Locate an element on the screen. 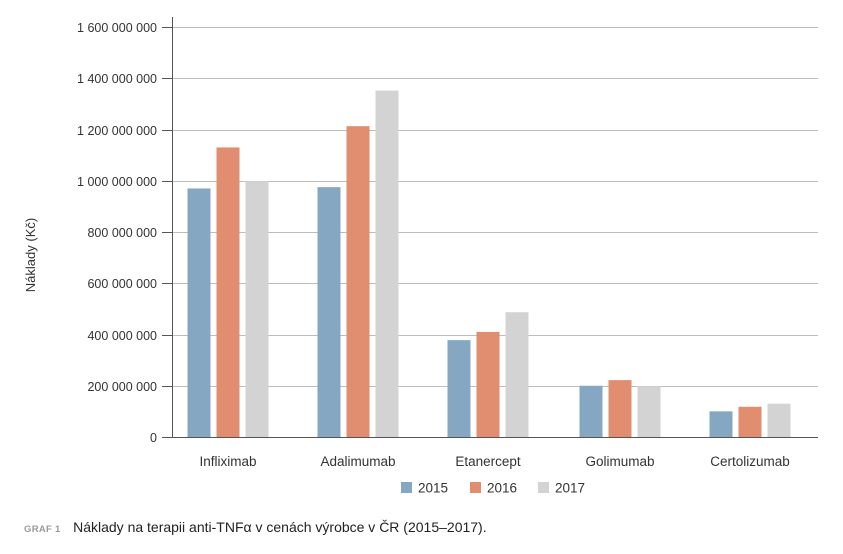 This screenshot has width=843, height=554. y-tick-label: 1 000 000 000 is located at coordinates (117, 182).